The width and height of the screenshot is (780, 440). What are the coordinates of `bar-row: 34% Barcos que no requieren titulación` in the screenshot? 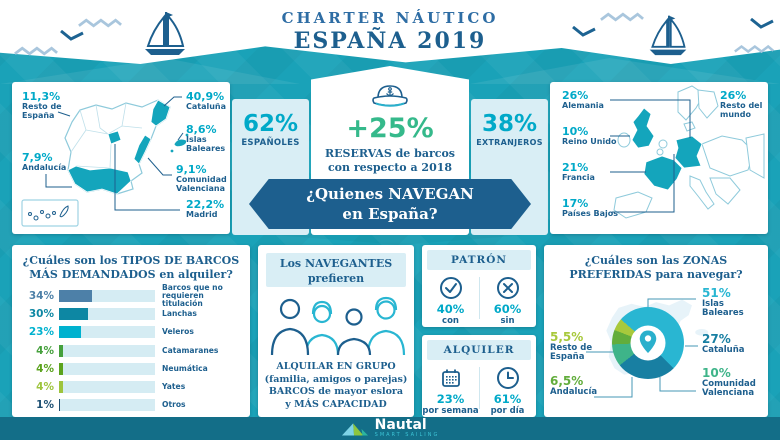 It's located at (132, 296).